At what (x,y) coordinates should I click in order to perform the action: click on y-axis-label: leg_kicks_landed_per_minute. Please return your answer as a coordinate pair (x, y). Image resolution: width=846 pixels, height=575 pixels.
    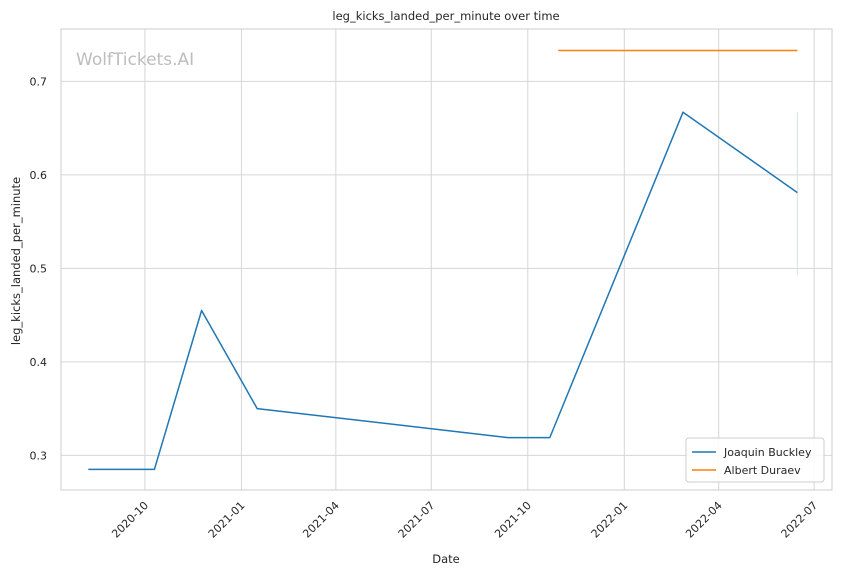
    Looking at the image, I should click on (16, 261).